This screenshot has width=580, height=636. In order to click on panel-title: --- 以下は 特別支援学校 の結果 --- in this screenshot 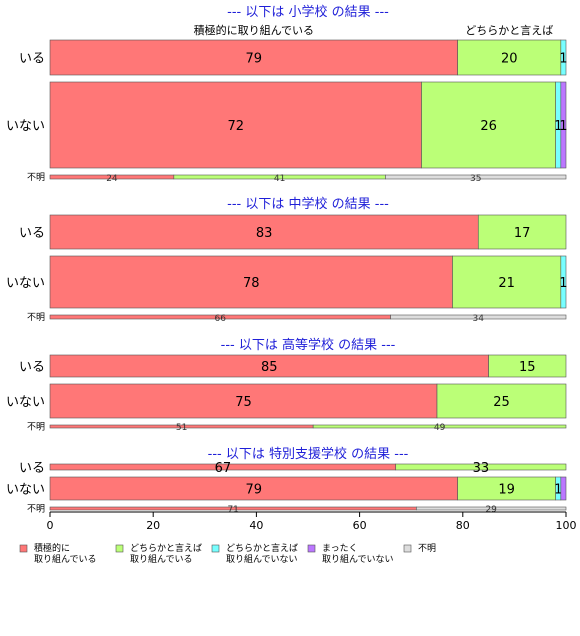, I will do `click(308, 454)`.